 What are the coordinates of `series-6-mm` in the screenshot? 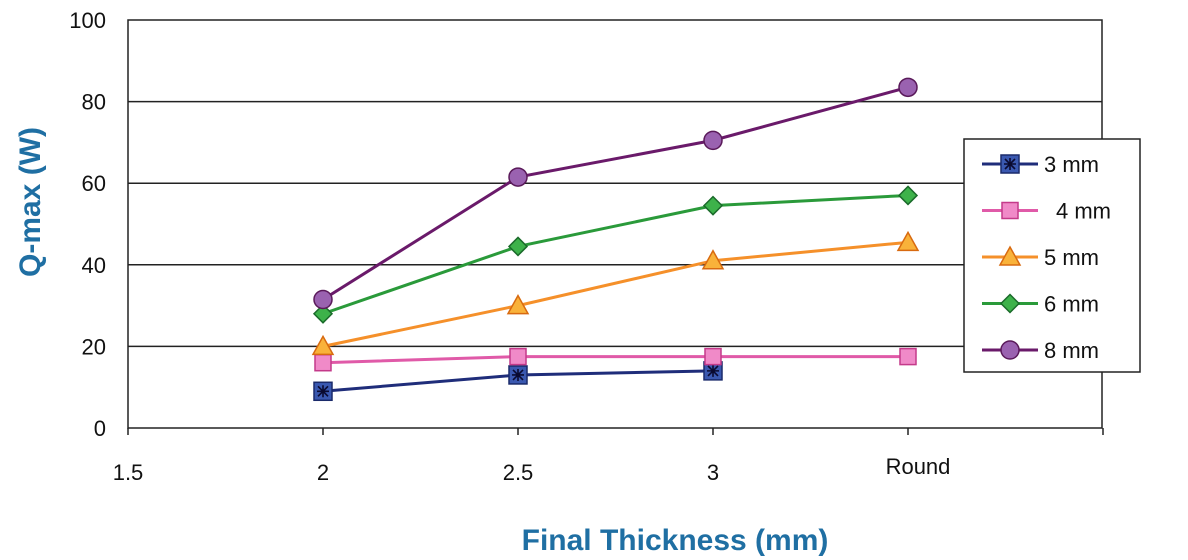 It's located at (615, 254).